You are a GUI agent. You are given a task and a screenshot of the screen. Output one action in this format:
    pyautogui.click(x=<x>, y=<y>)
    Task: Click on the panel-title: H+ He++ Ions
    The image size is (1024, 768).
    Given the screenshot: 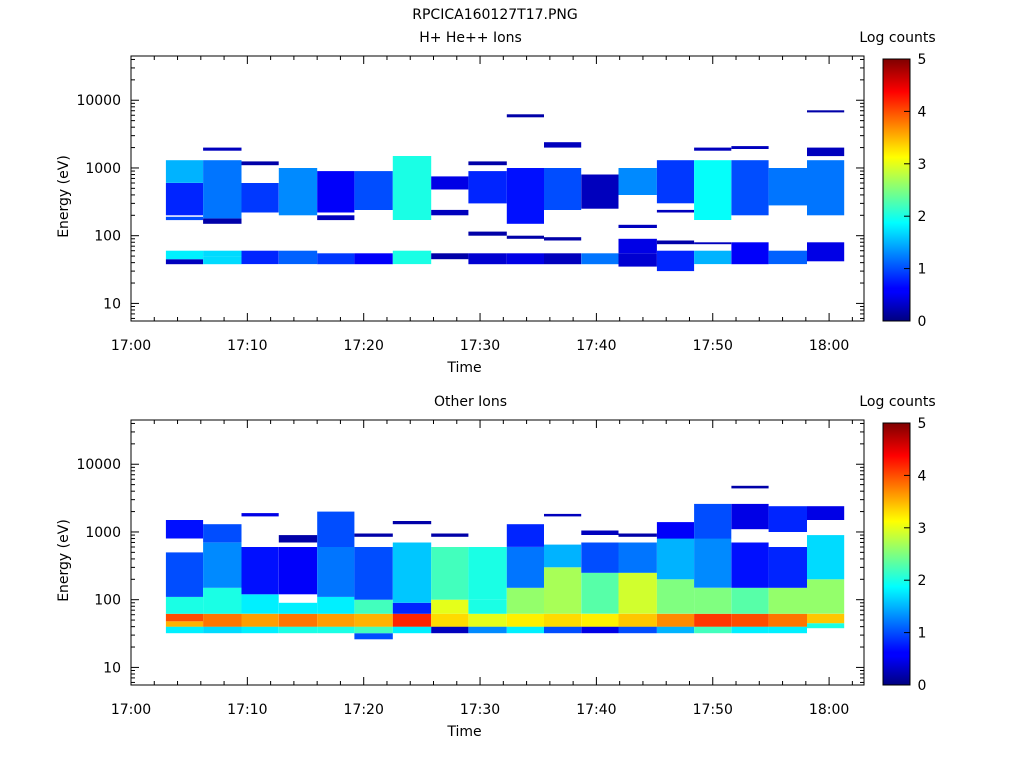 What is the action you would take?
    pyautogui.click(x=470, y=38)
    